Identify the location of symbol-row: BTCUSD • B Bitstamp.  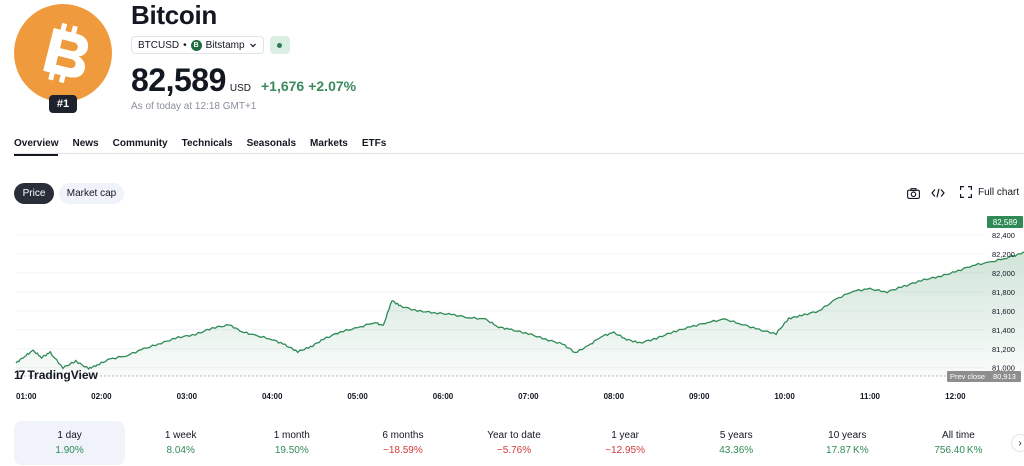
(210, 45).